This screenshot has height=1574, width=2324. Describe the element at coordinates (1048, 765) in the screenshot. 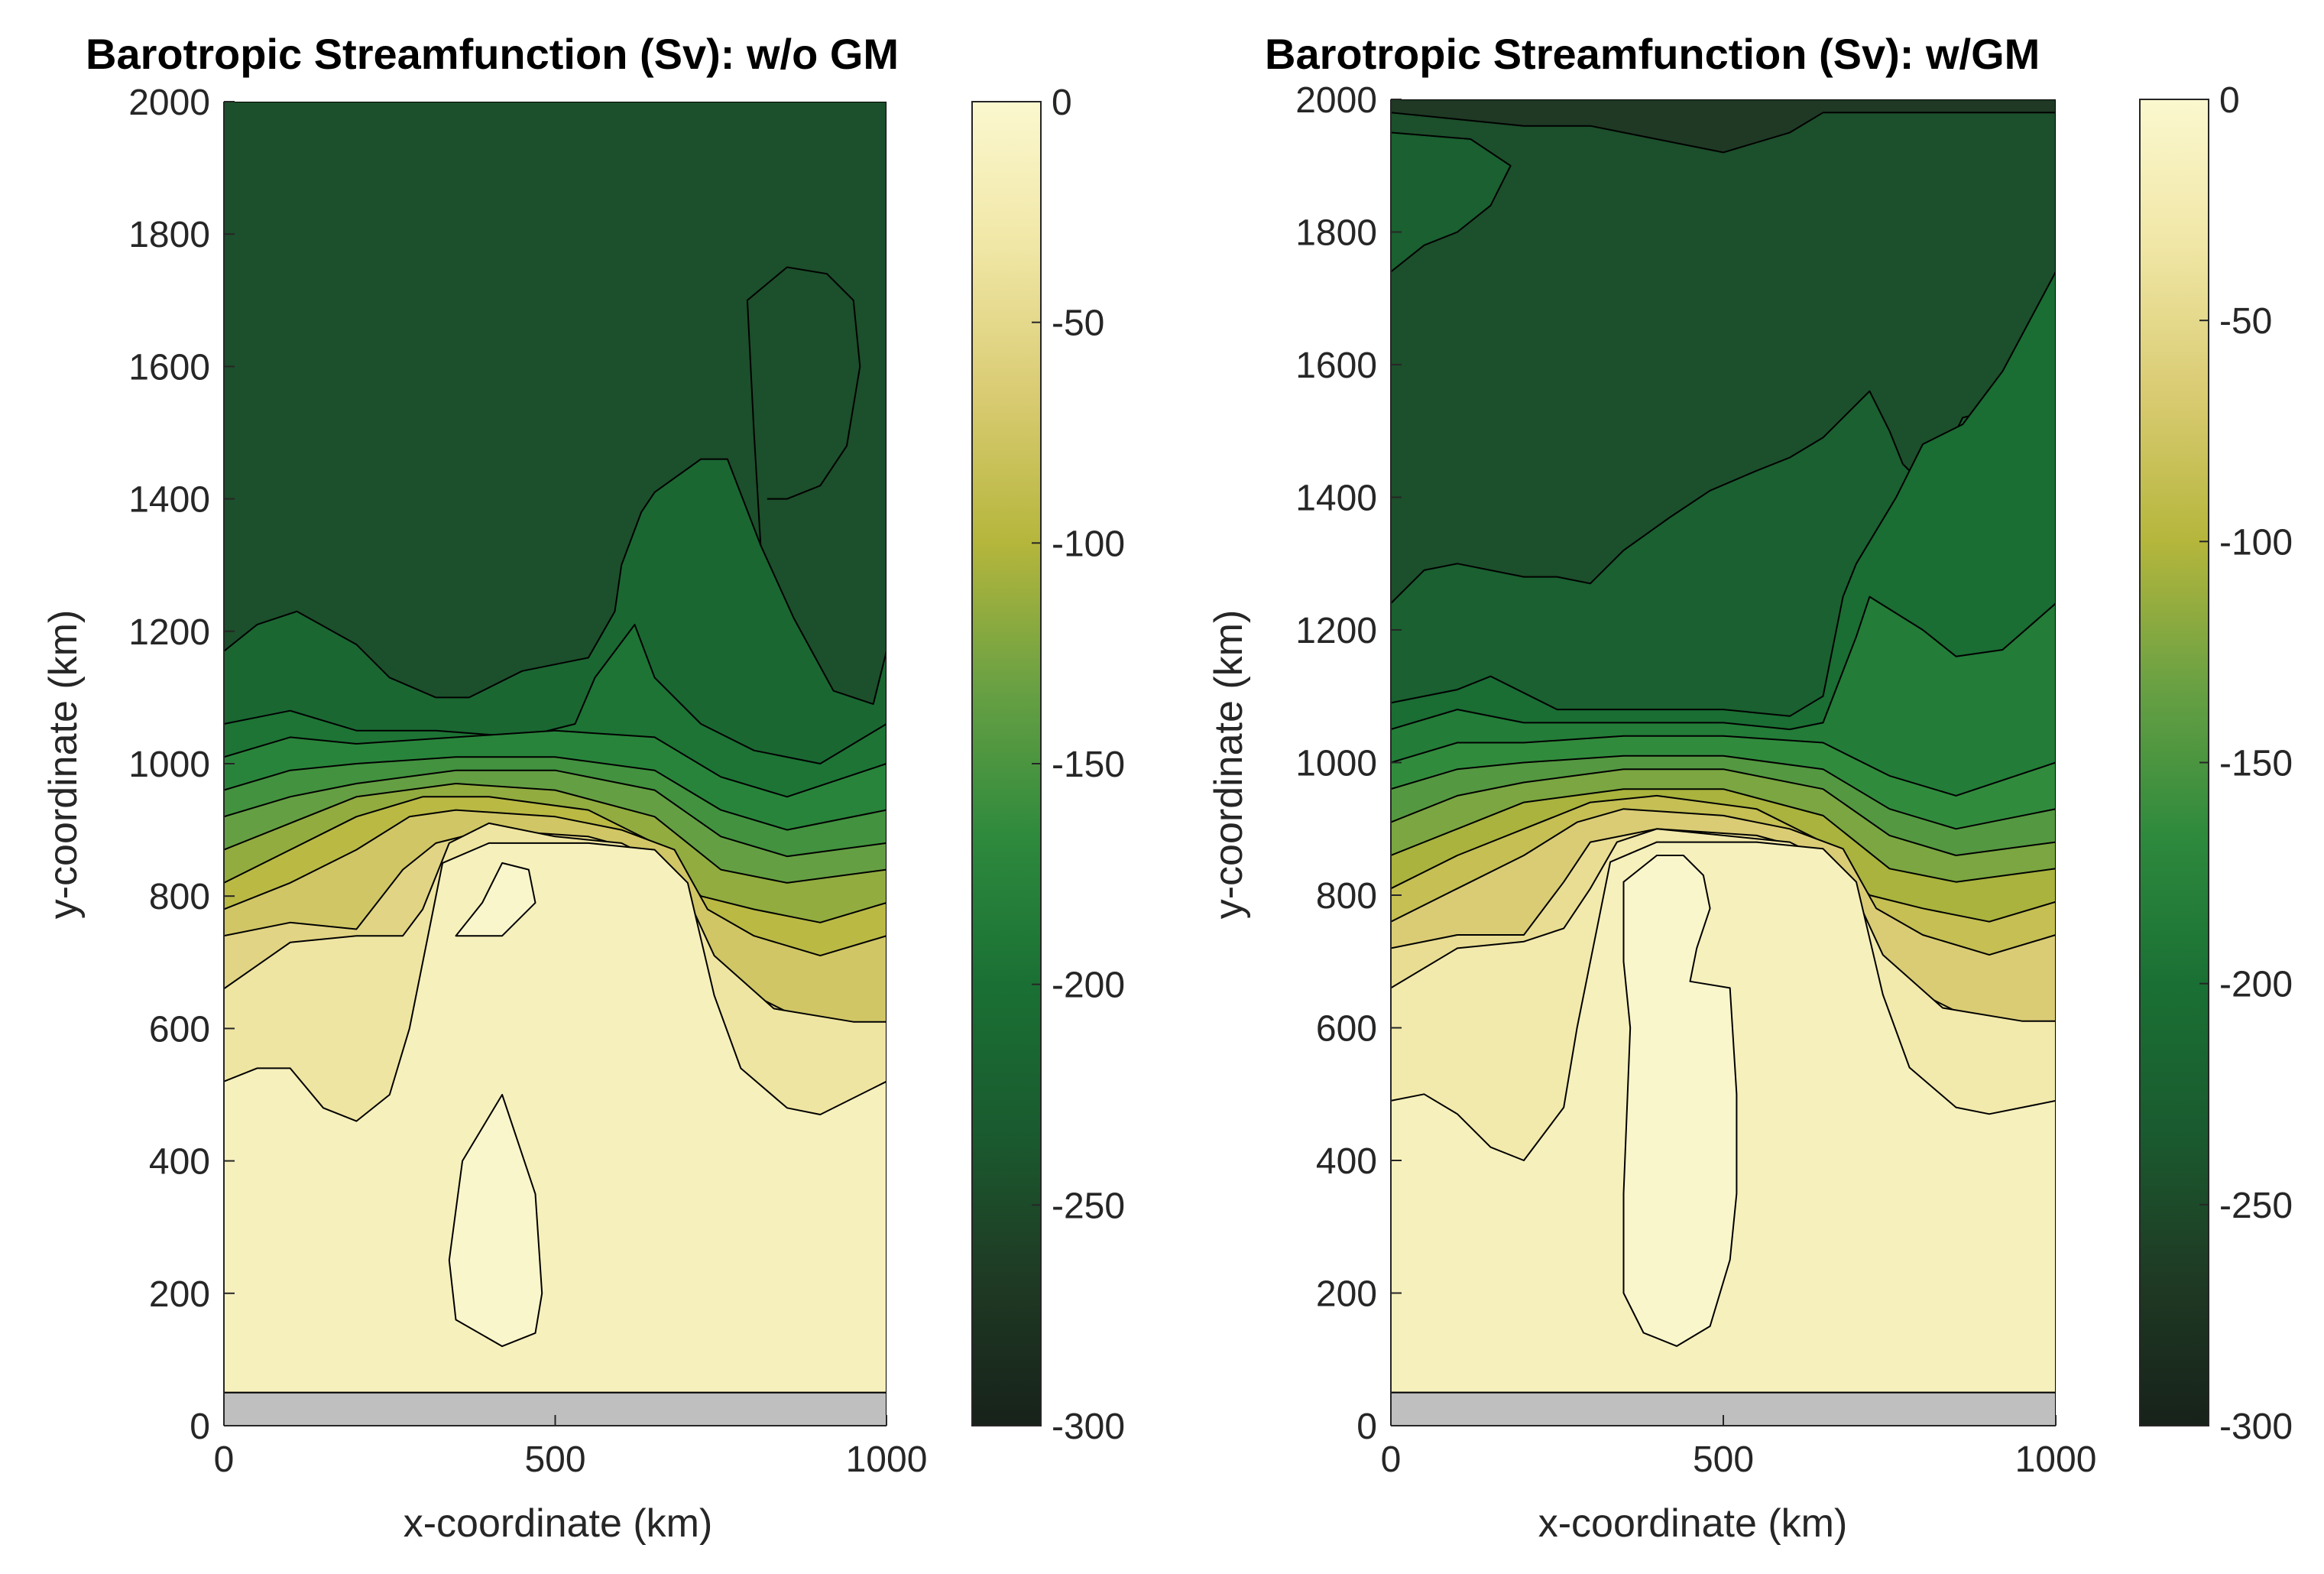

I see `colorbar-without-gm: 0 -50 -100 -150 -200 -250 -300` at that location.